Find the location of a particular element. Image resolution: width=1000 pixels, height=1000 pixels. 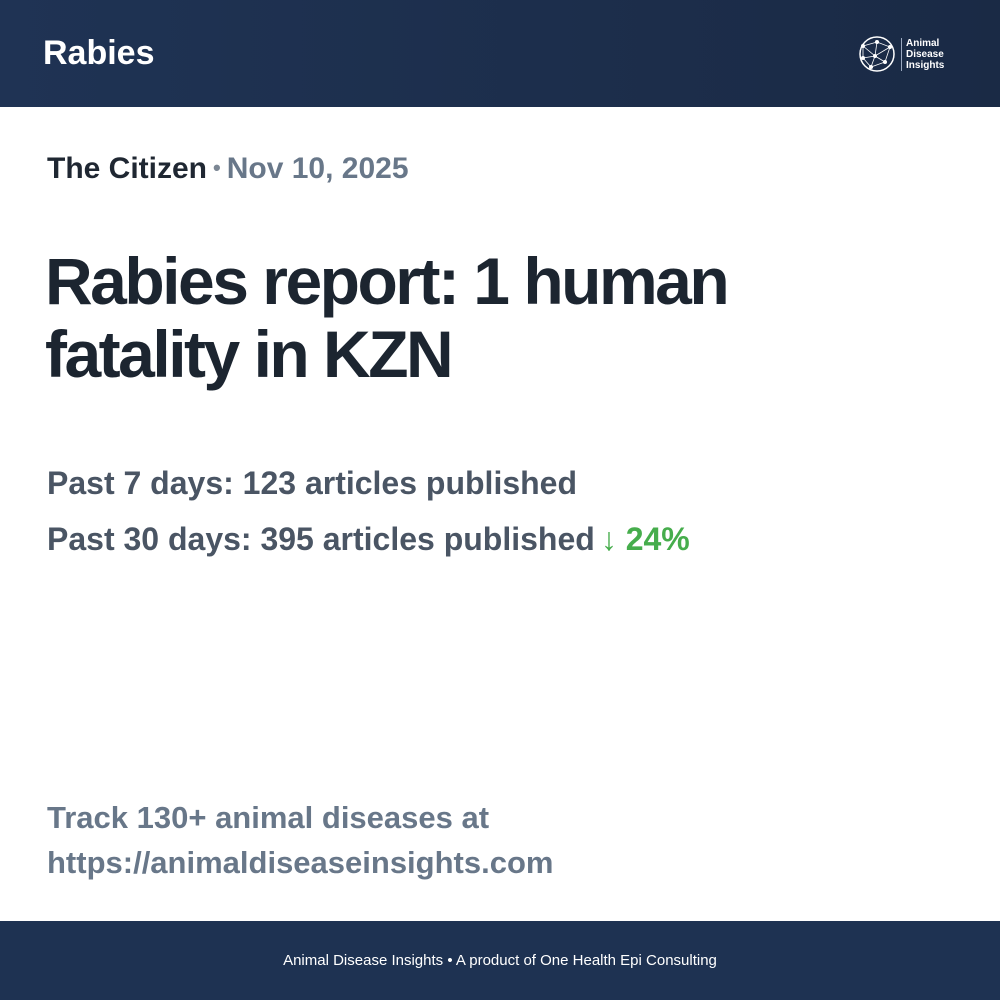

logo-line: Insights is located at coordinates (925, 65).